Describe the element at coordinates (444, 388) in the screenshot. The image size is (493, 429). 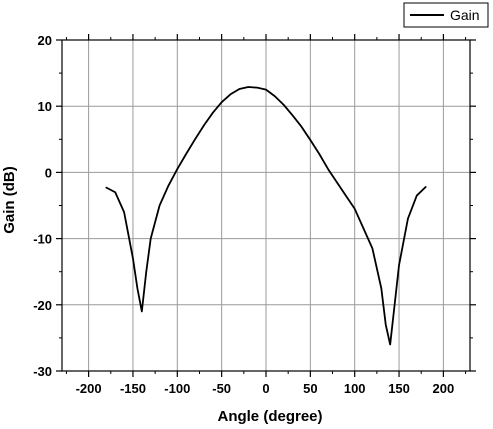
I see `x-tick-label: 200` at that location.